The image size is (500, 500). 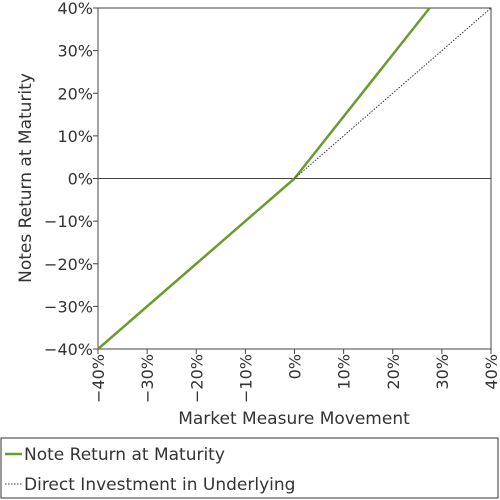 I want to click on x-tick-label: −40%, so click(x=98, y=378).